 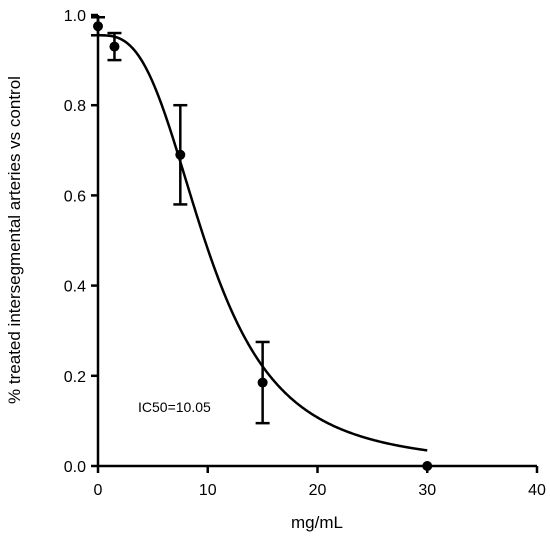 What do you see at coordinates (427, 490) in the screenshot?
I see `x-tick-label: 30` at bounding box center [427, 490].